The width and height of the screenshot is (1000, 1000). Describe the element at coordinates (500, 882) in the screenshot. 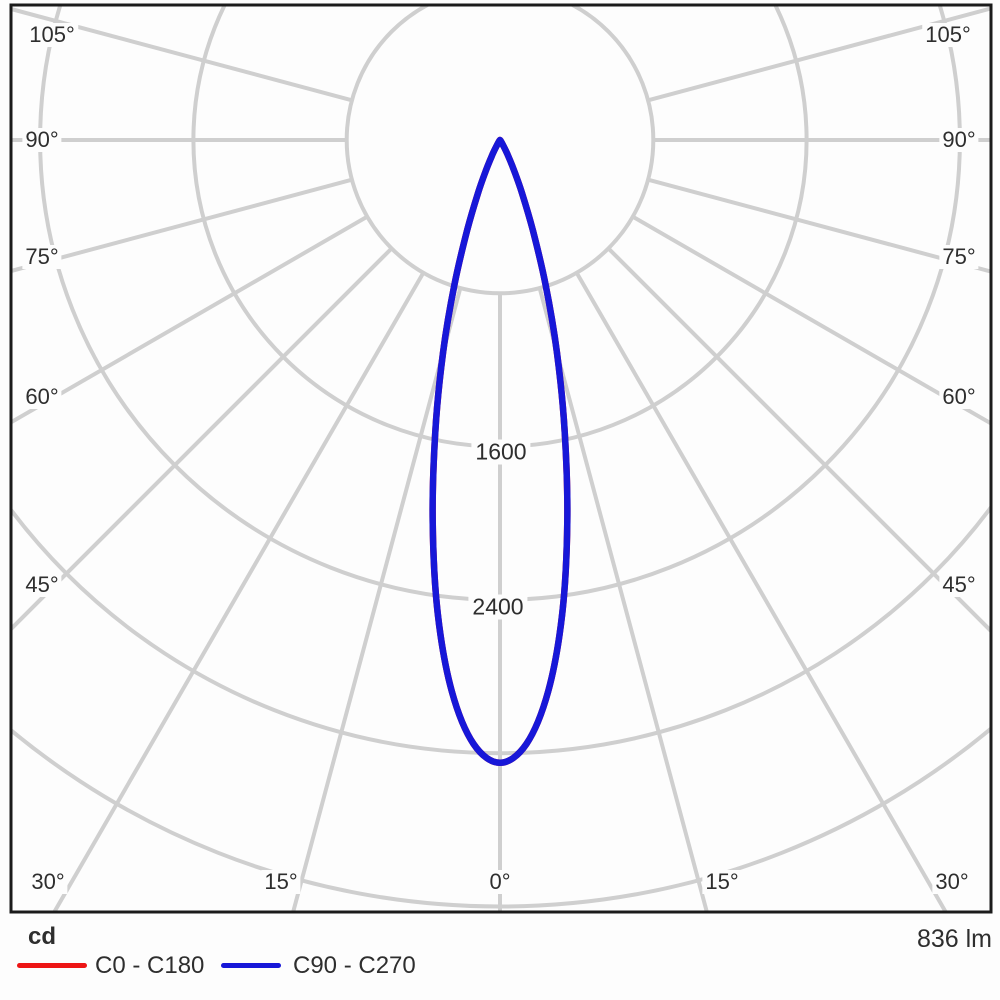

I see `angle-label-0: 0°` at that location.